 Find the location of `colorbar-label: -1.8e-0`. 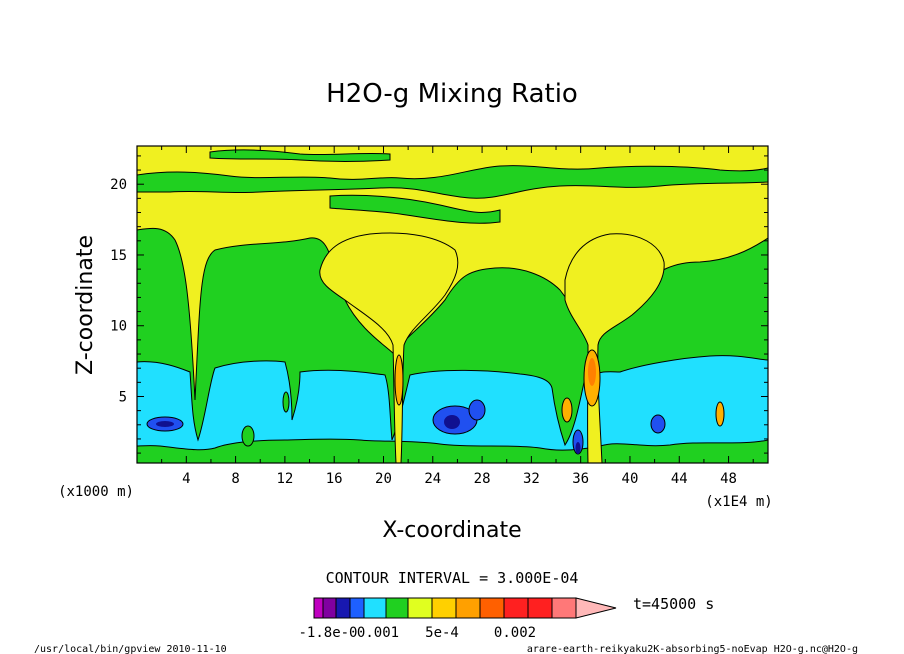

colorbar-label: -1.8e-0 is located at coordinates (327, 633).